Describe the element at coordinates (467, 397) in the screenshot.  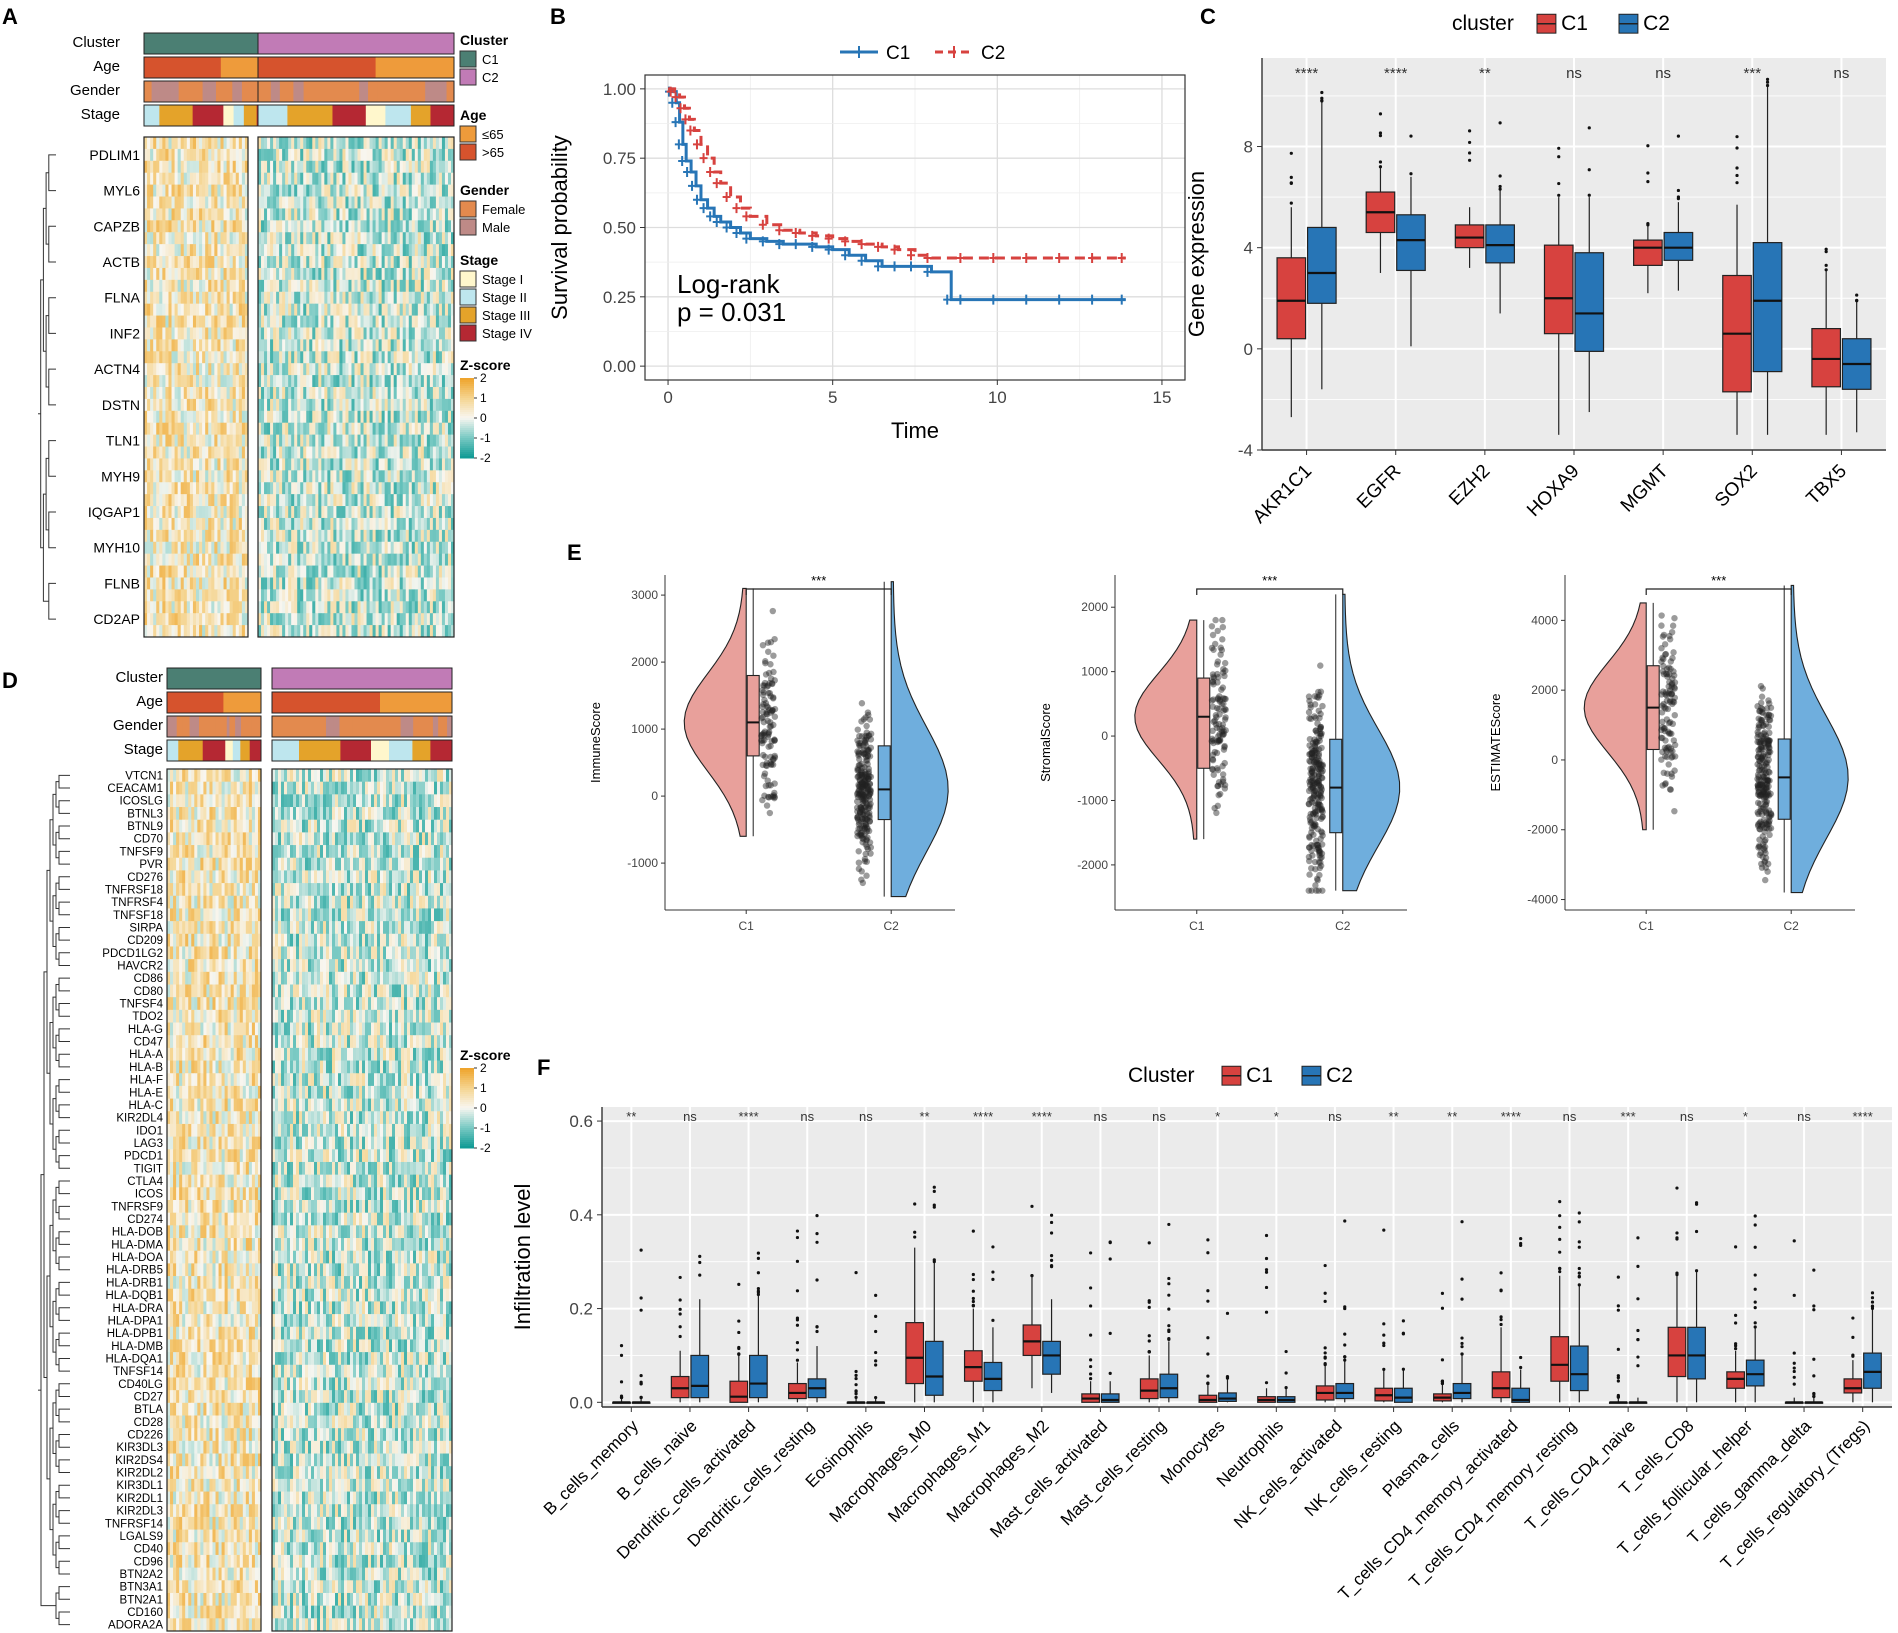
I see `zscore-gradient-step` at that location.